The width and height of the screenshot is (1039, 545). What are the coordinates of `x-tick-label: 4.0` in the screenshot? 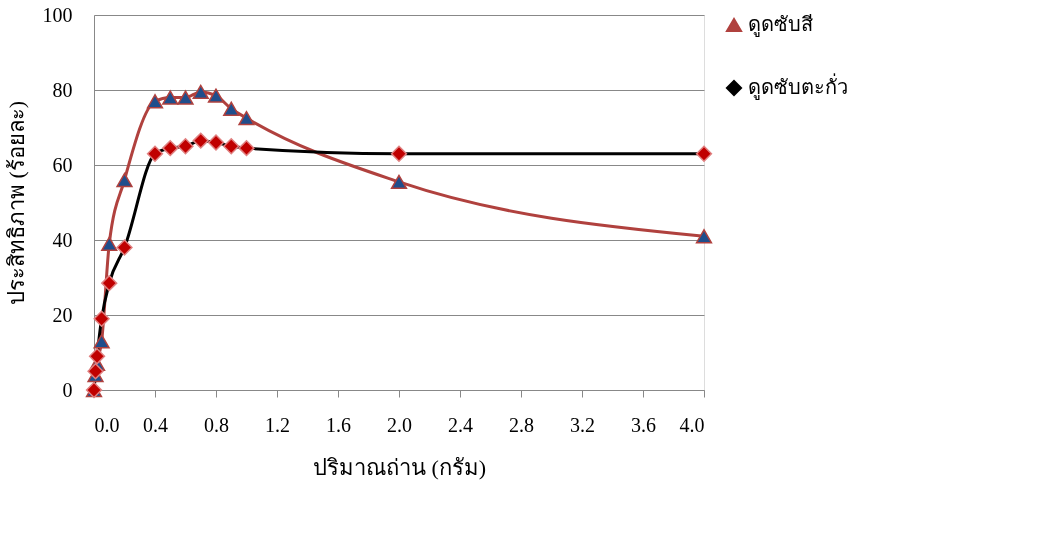 It's located at (692, 424).